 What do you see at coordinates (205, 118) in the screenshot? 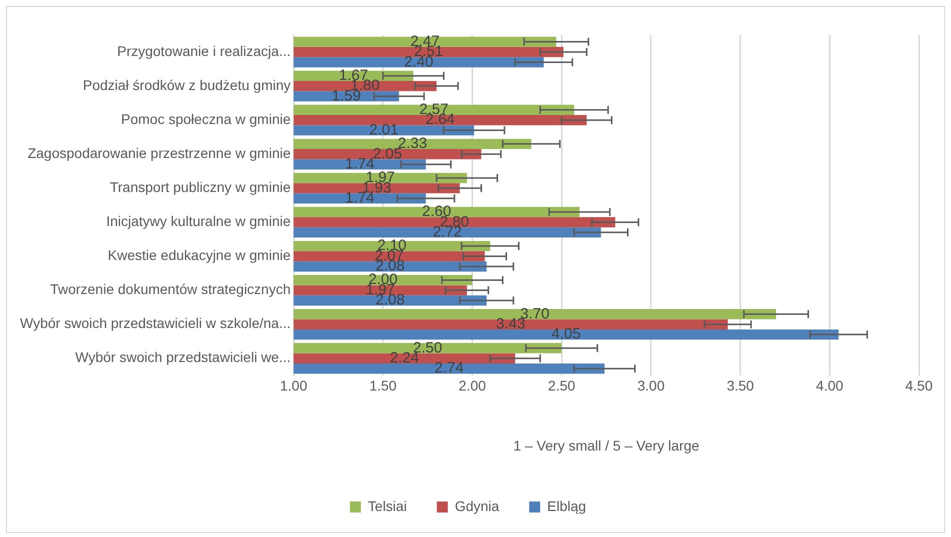
I see `y-tick-label: Pomoc społeczna w gminie` at bounding box center [205, 118].